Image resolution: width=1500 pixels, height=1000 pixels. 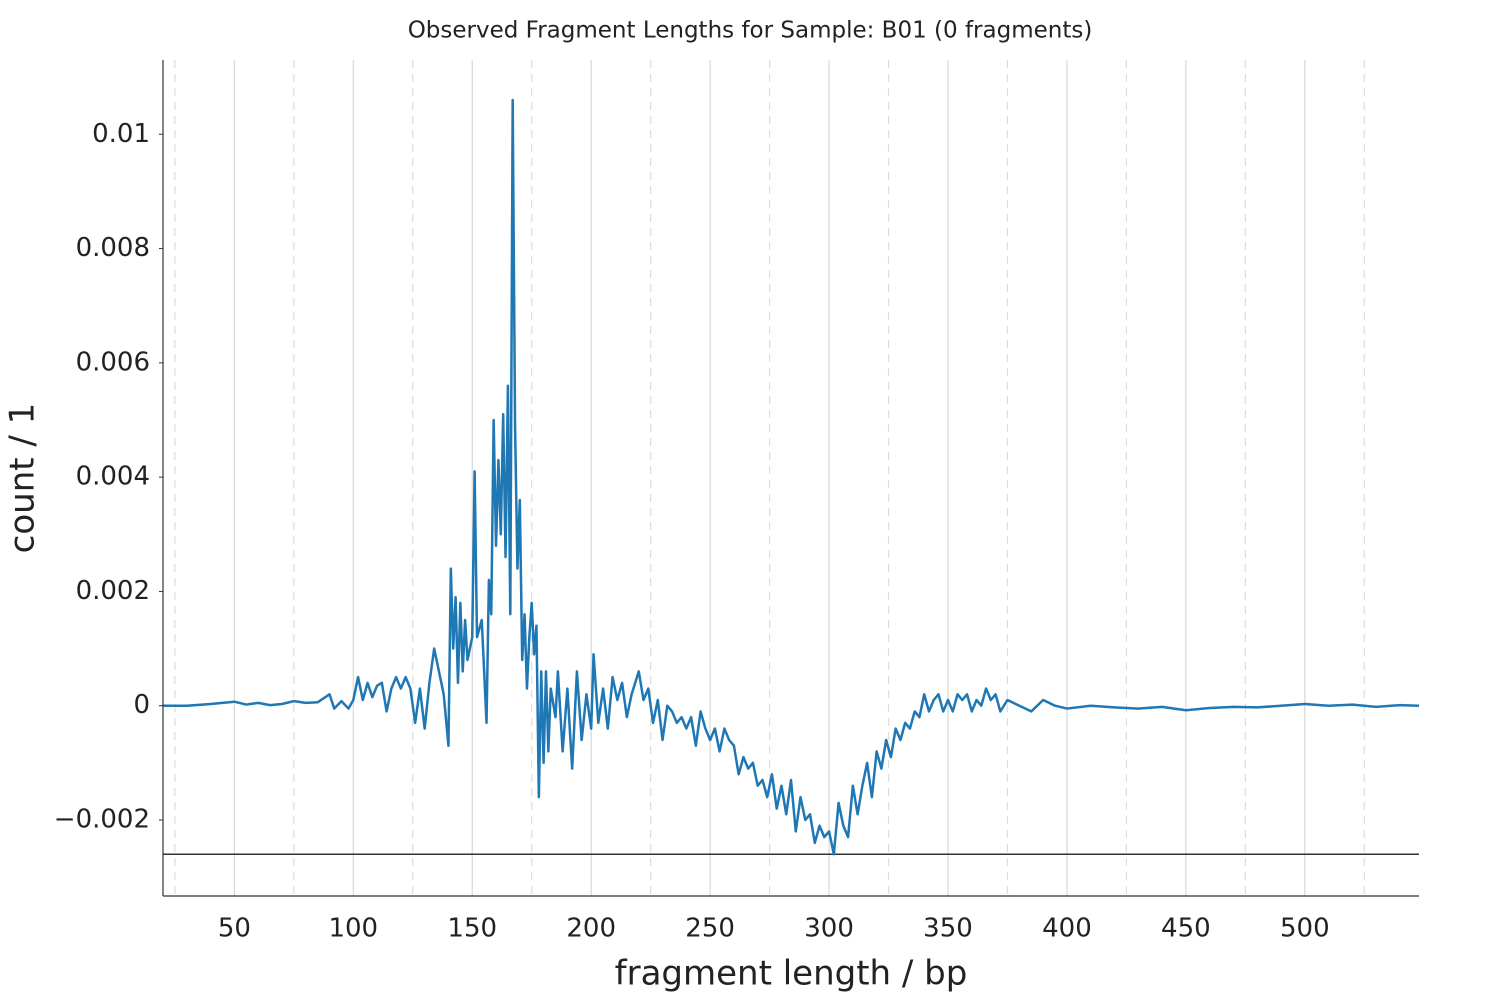 I want to click on x-tick-label: 150, so click(x=472, y=929).